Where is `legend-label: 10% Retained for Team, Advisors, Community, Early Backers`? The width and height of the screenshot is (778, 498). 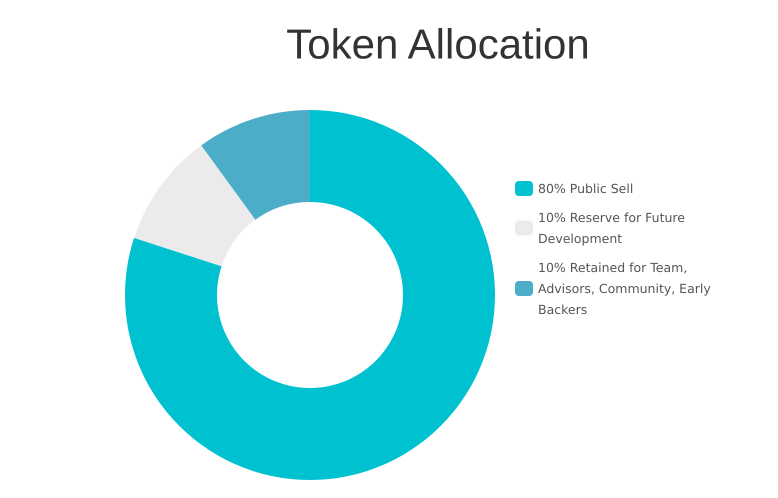
legend-label: 10% Retained for Team, Advisors, Community, Early Backers is located at coordinates (626, 288).